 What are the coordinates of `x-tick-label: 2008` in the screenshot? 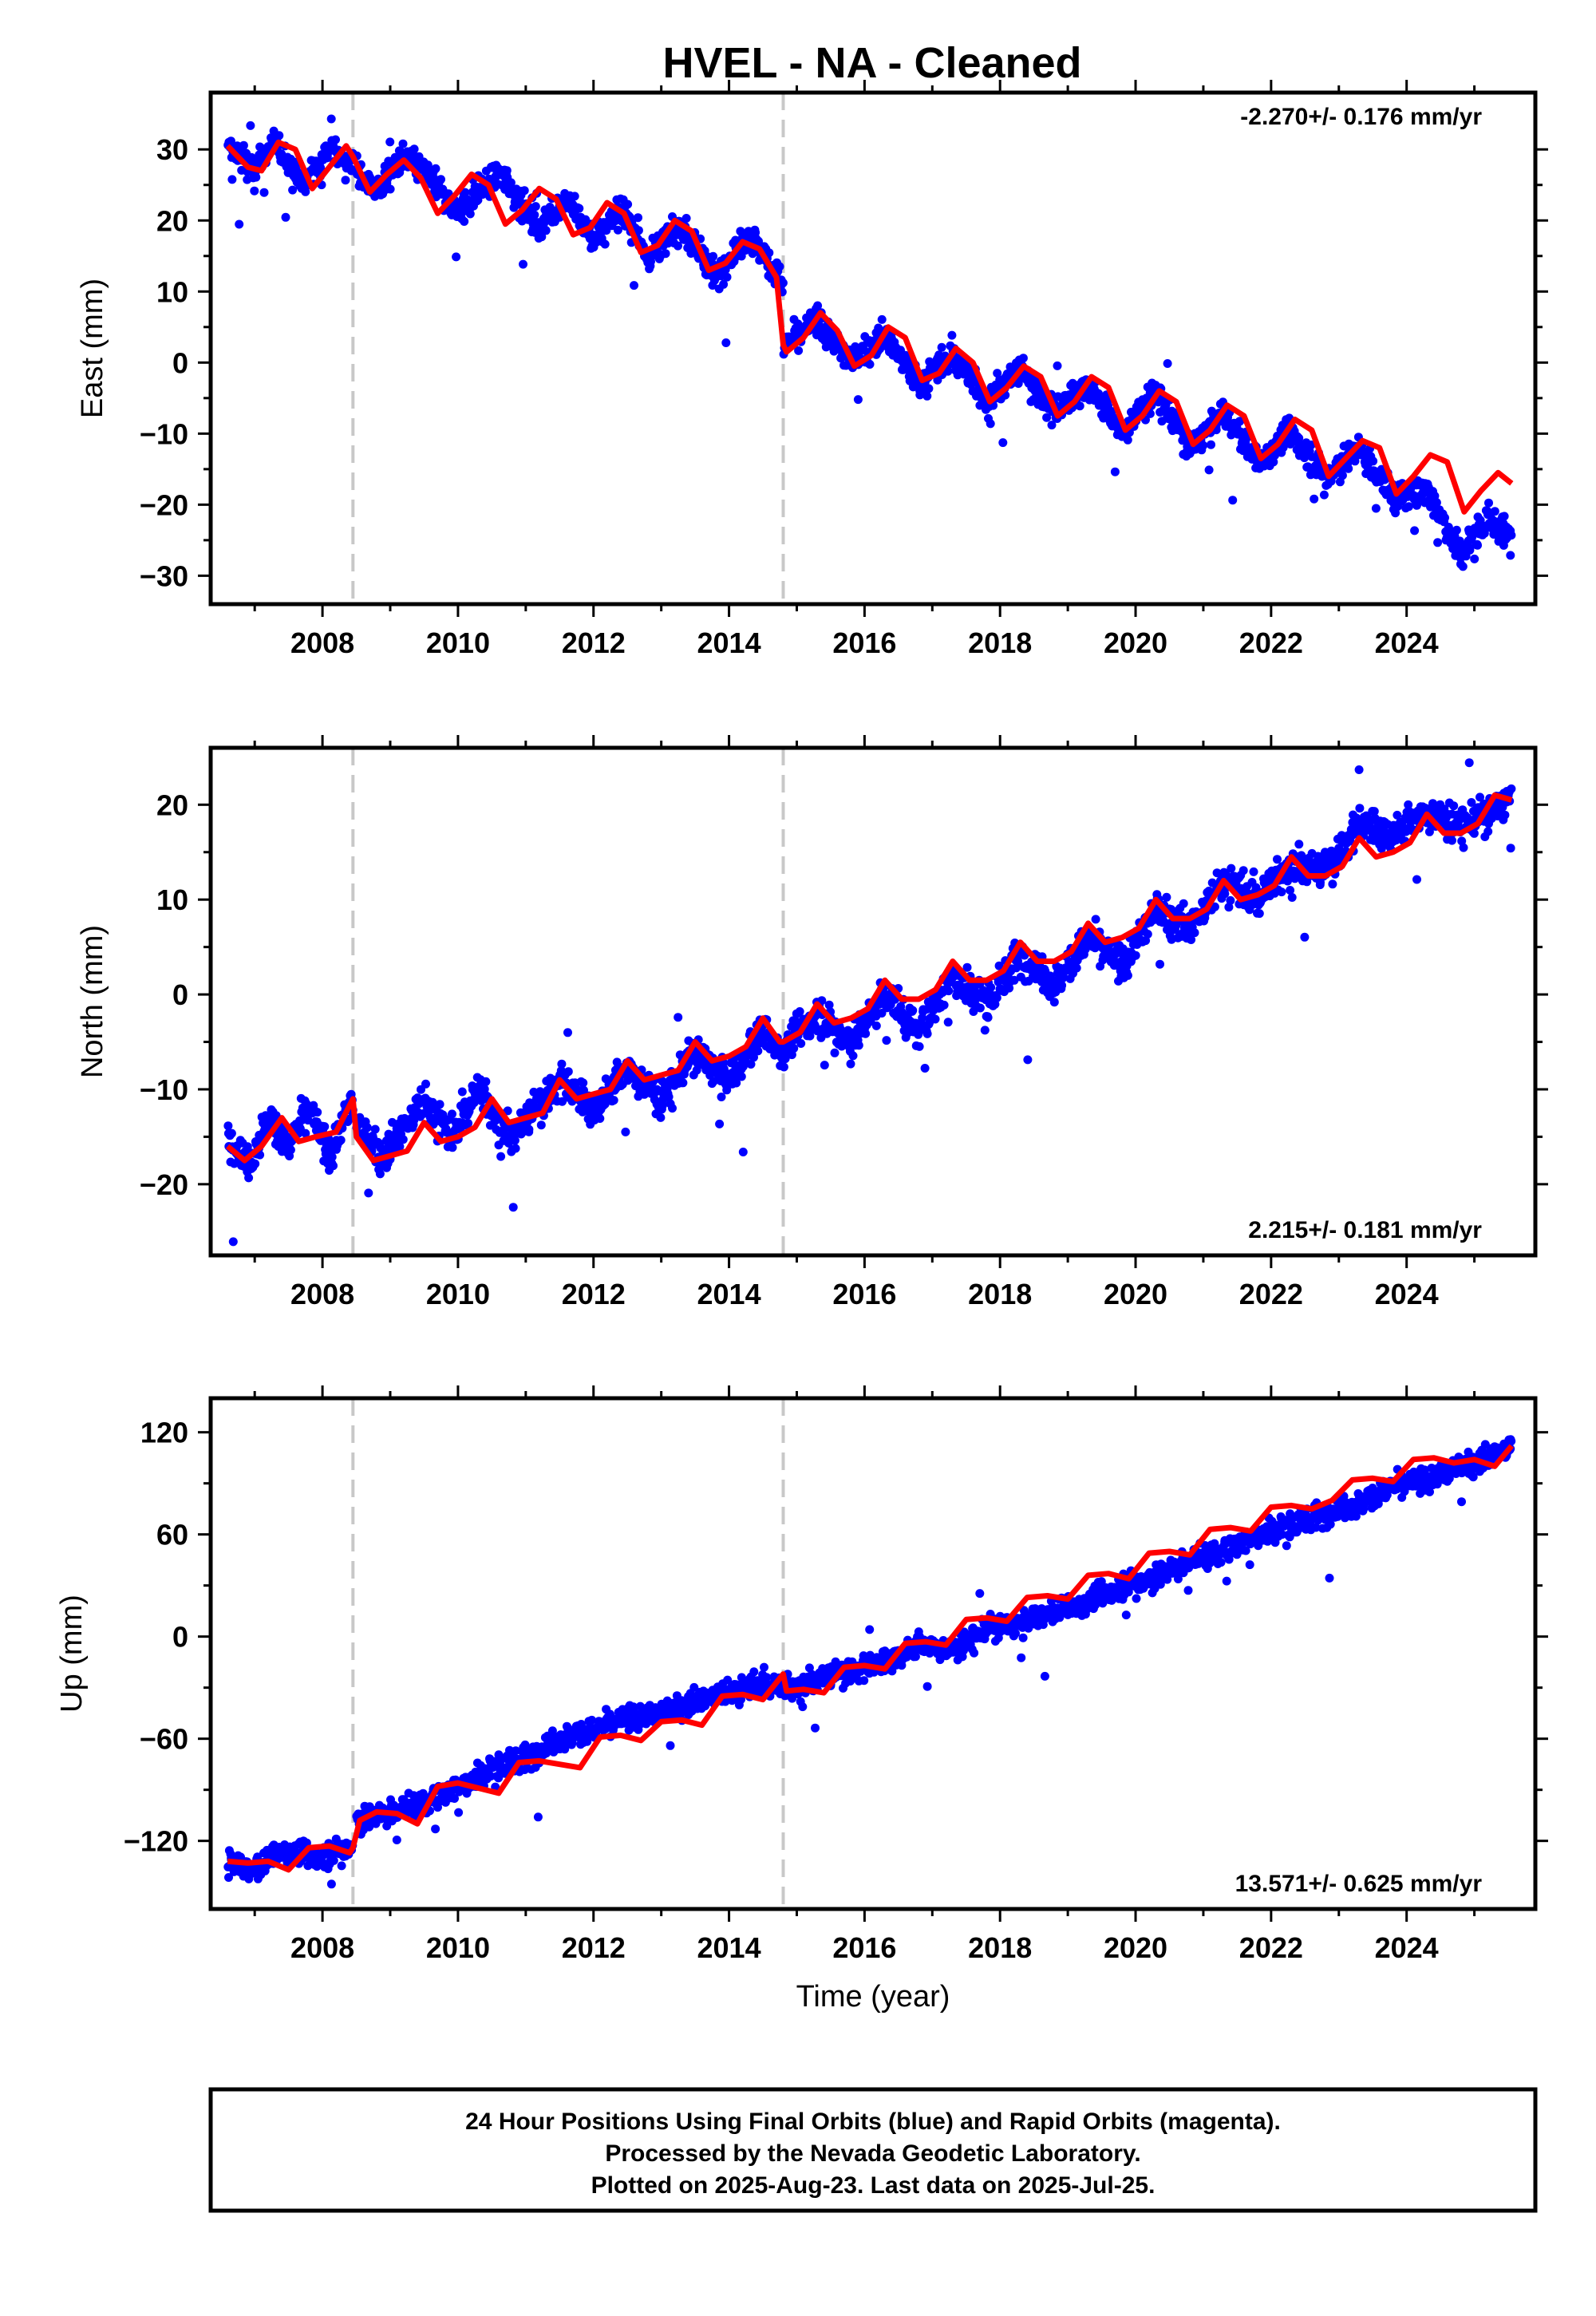 It's located at (322, 1294).